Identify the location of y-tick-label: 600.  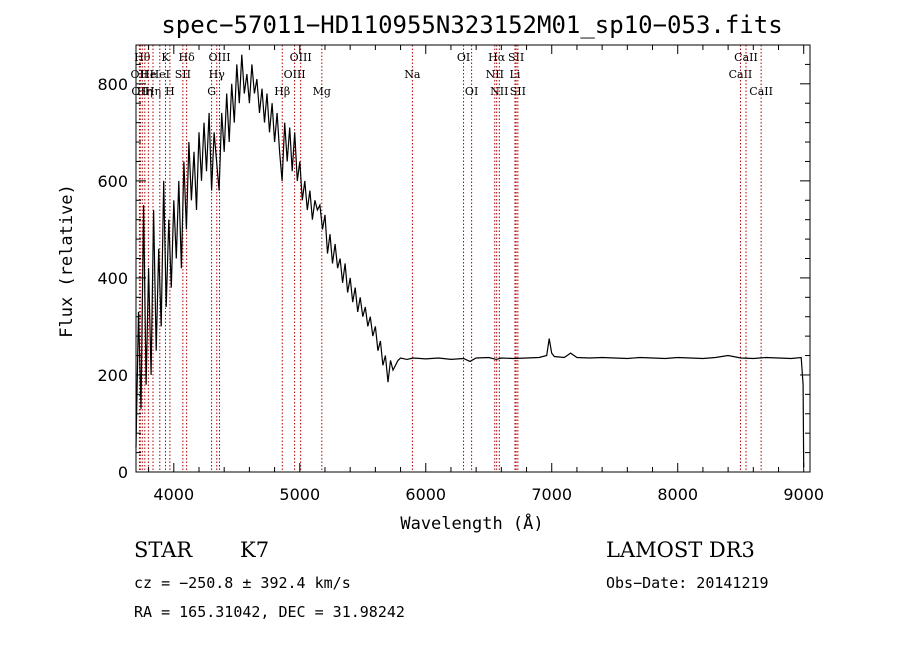
(112, 181).